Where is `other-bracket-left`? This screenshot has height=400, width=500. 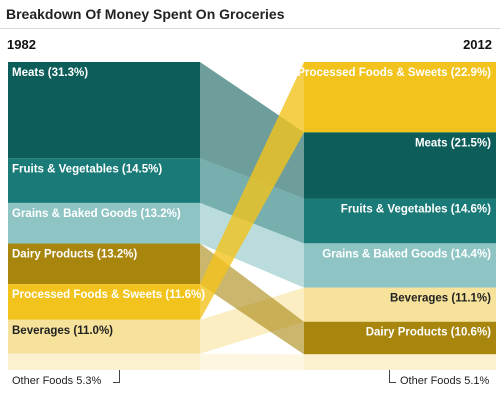
other-bracket-left is located at coordinates (116, 376).